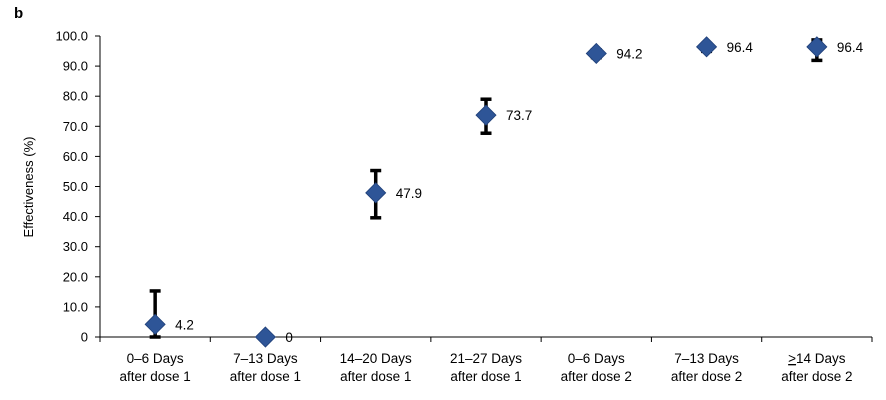 Image resolution: width=886 pixels, height=400 pixels. What do you see at coordinates (75, 276) in the screenshot?
I see `y-tick-label: 20.0` at bounding box center [75, 276].